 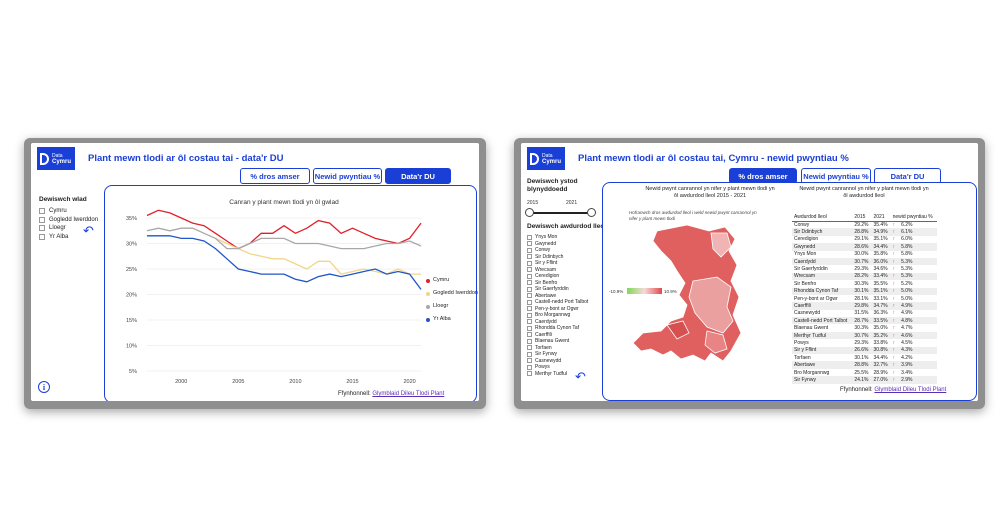 I want to click on table-cell: Merthyr Tudful, so click(x=822, y=335).